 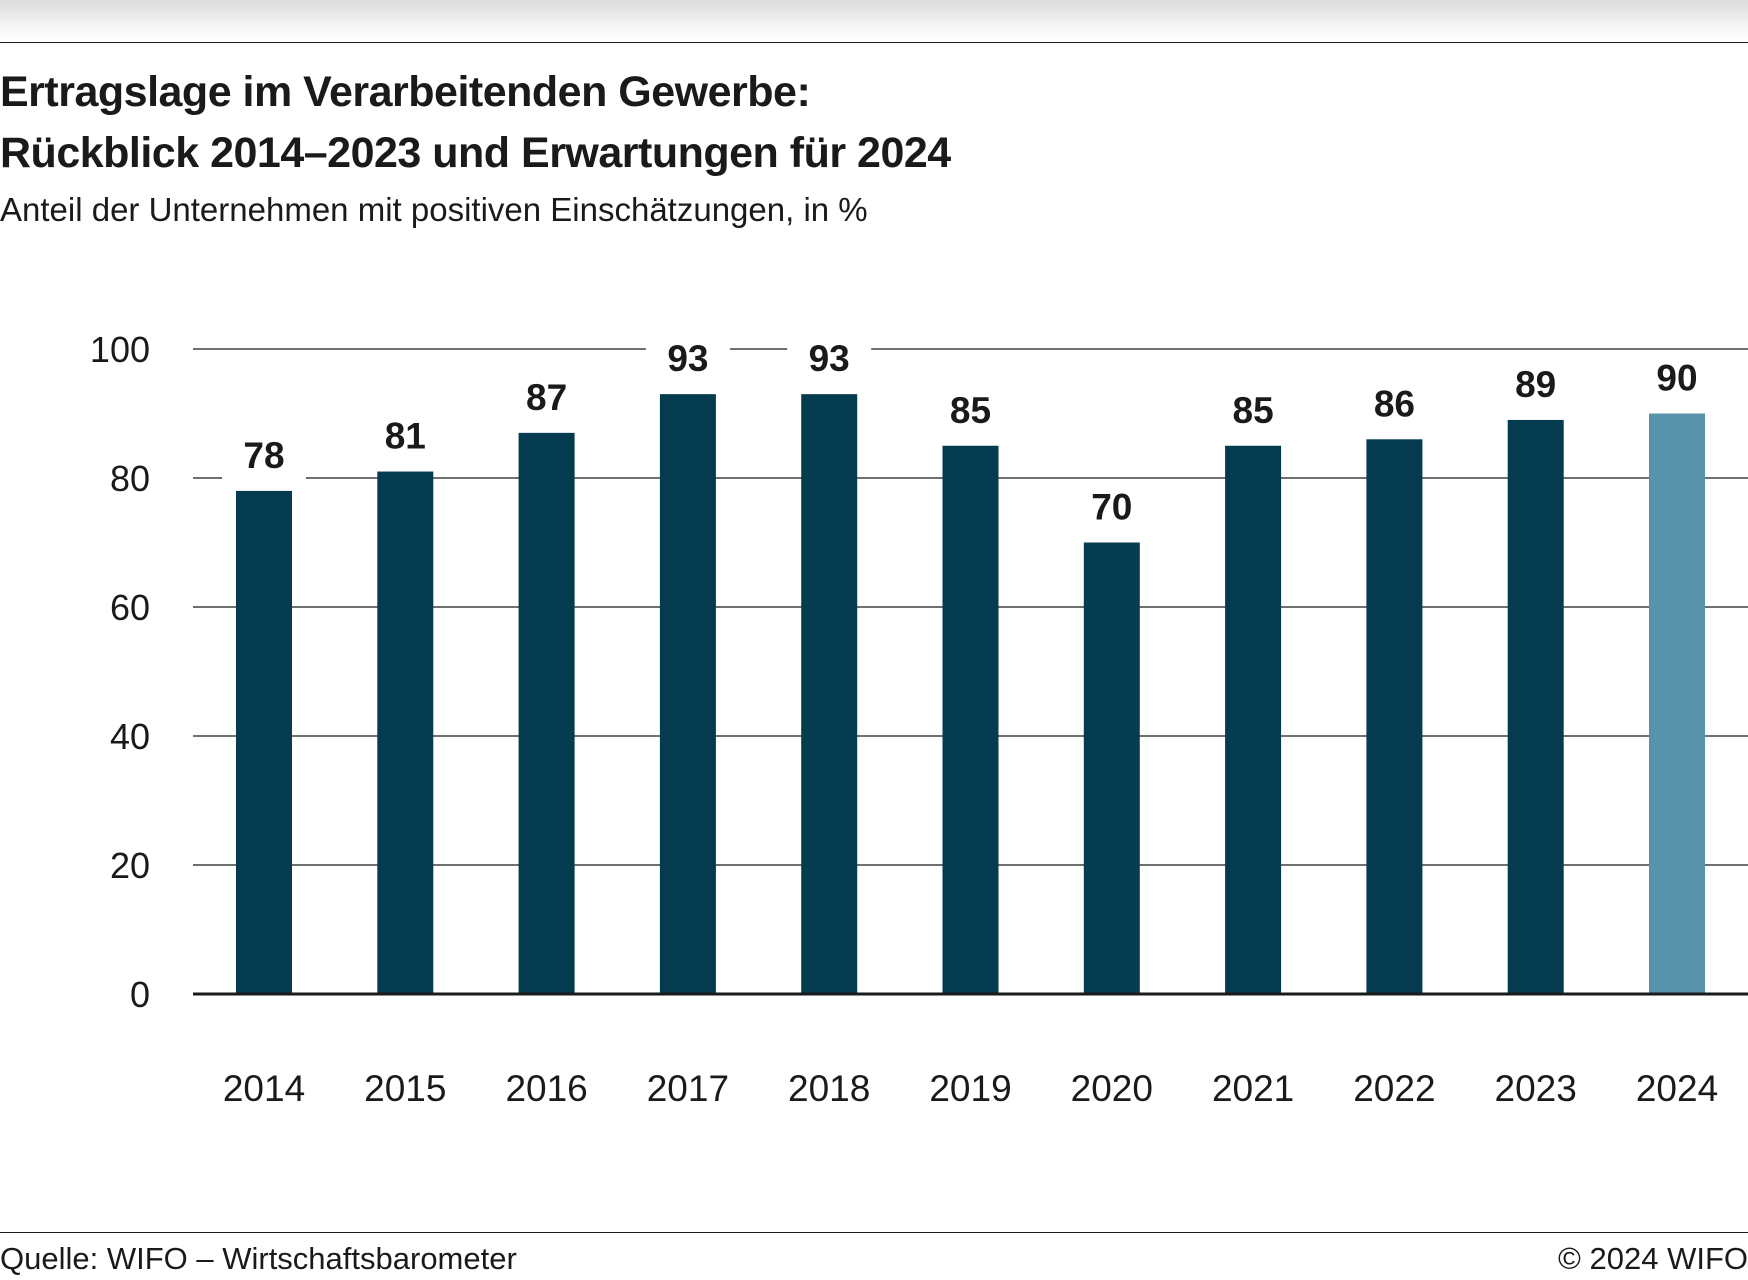 I want to click on value-label: 89, so click(x=1535, y=384).